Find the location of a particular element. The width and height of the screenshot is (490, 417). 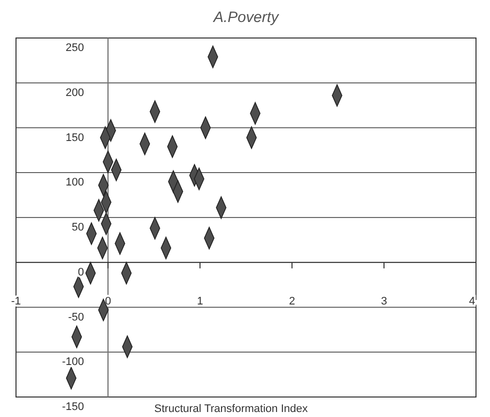

x-tick-label: 1 is located at coordinates (200, 301).